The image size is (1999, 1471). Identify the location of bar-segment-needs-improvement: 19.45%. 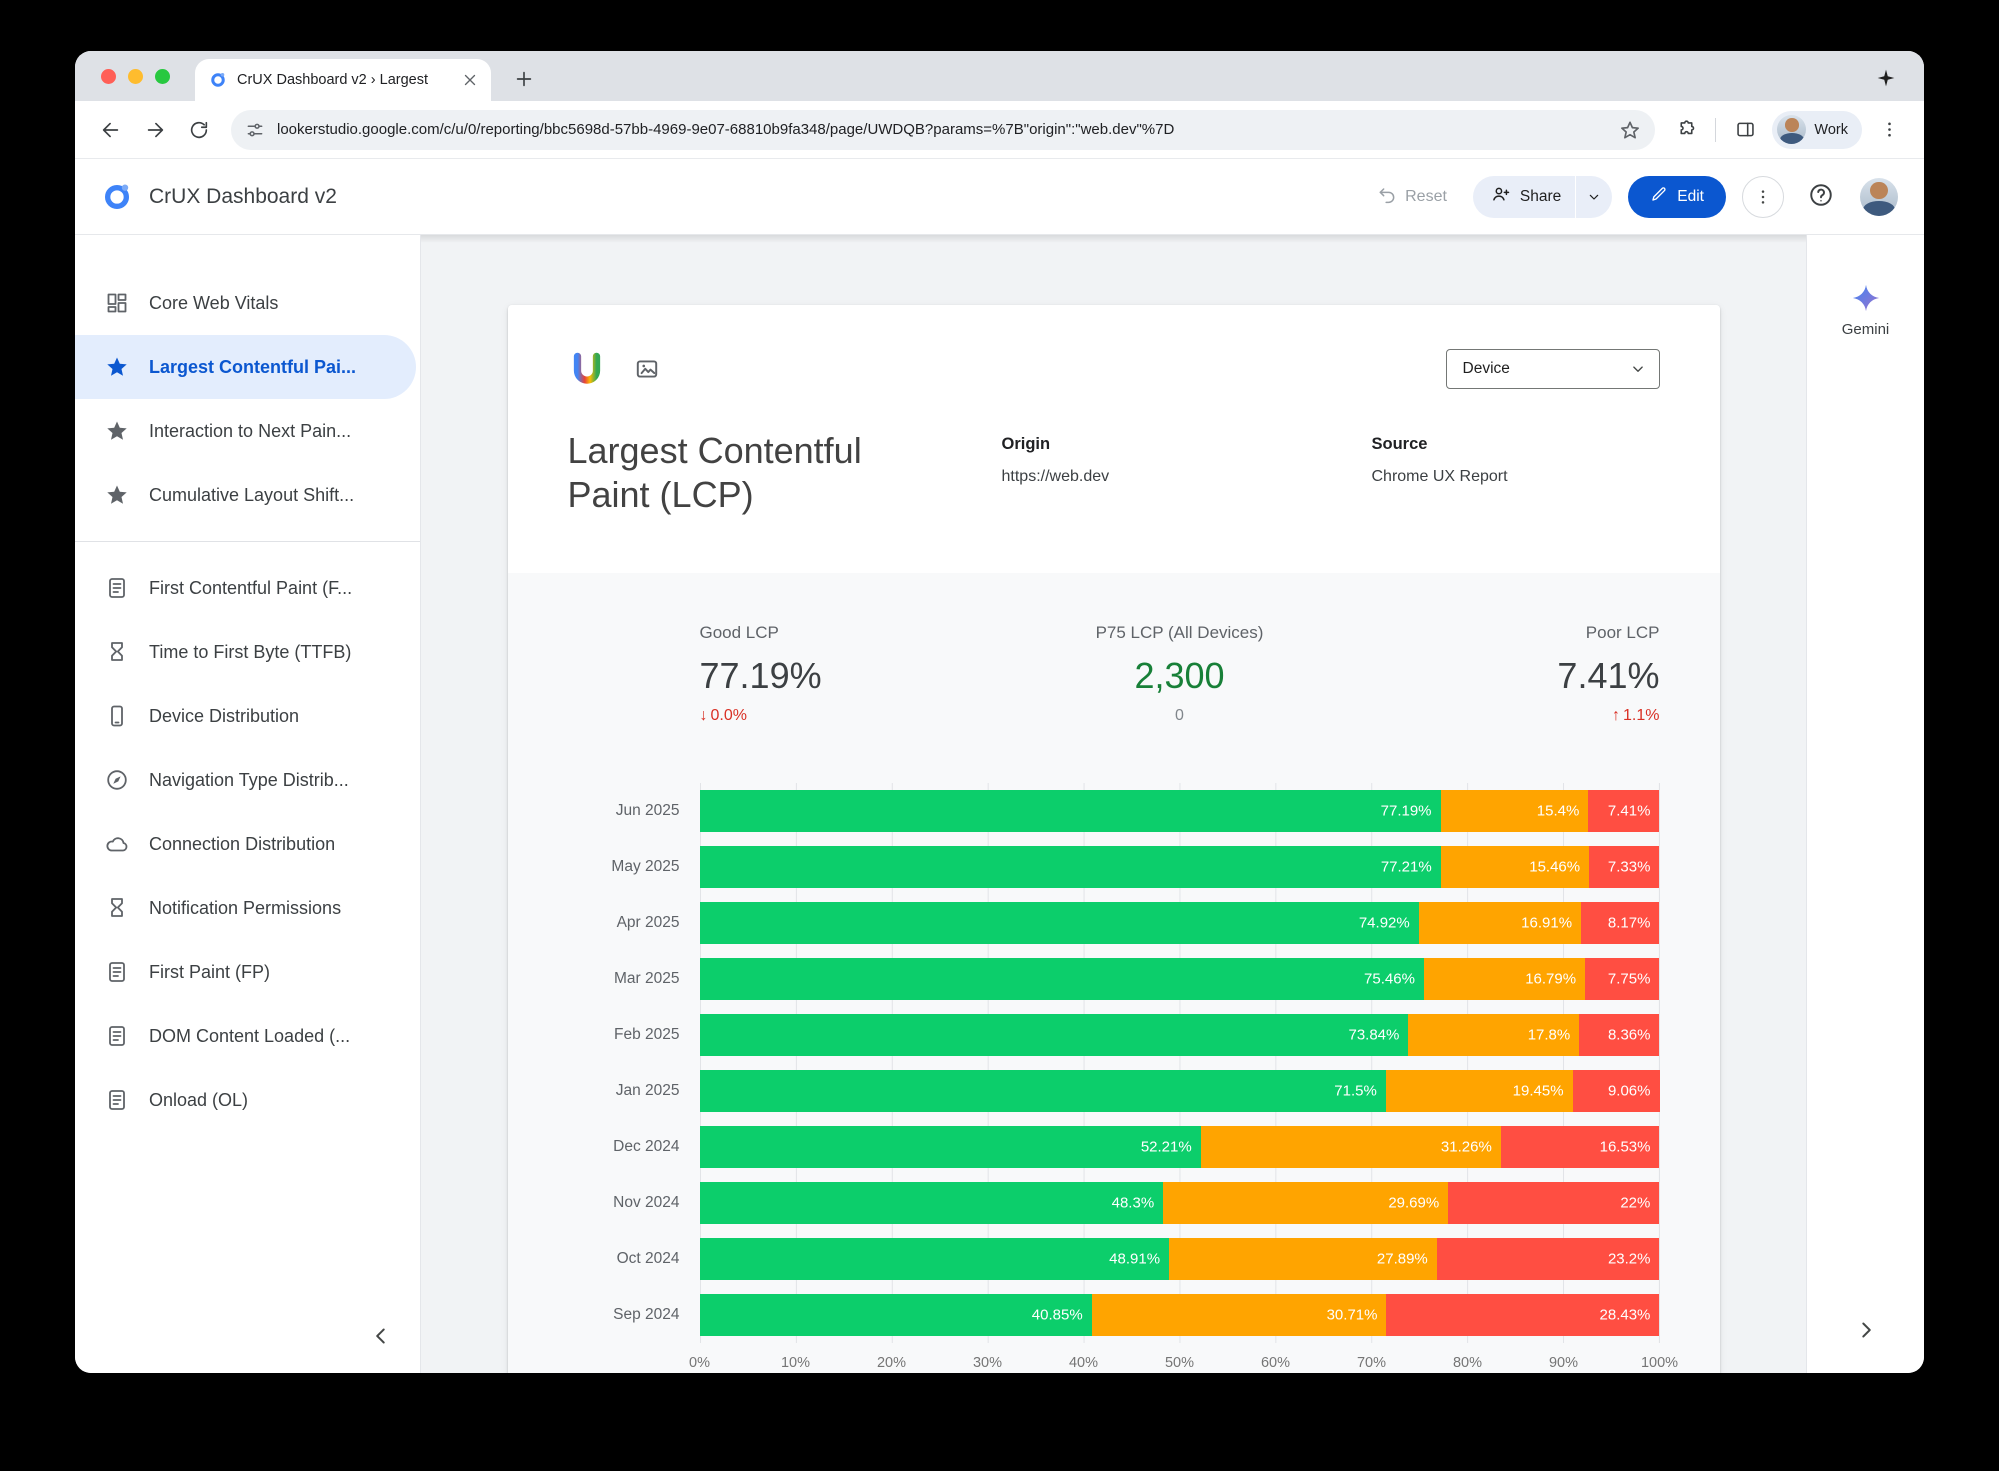
(1479, 1090).